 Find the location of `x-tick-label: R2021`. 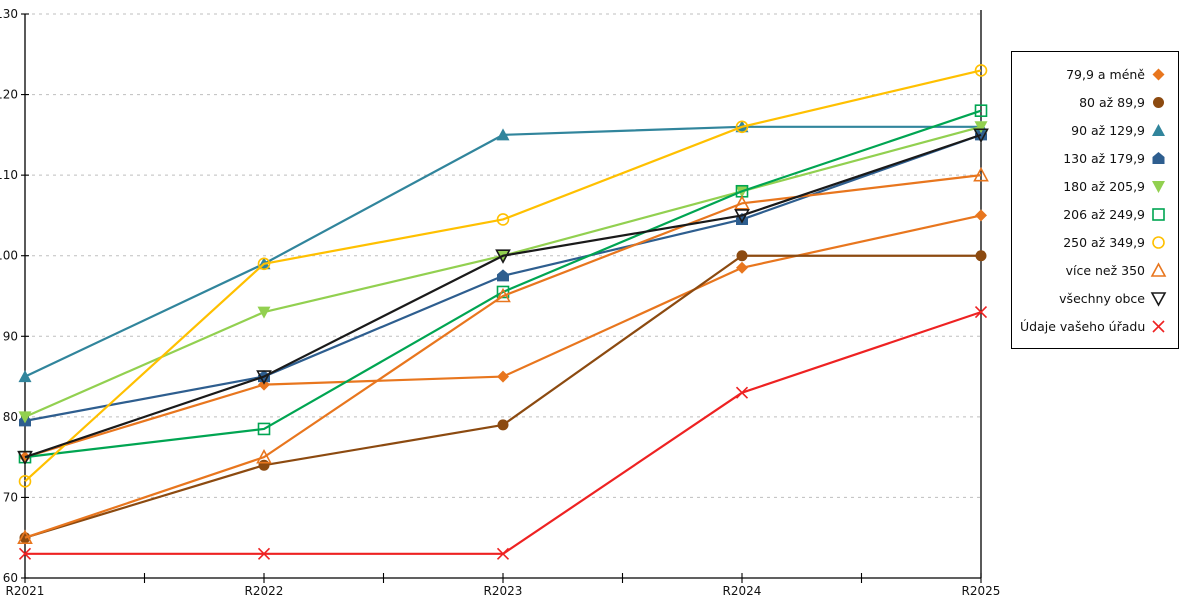

x-tick-label: R2021 is located at coordinates (25, 591).